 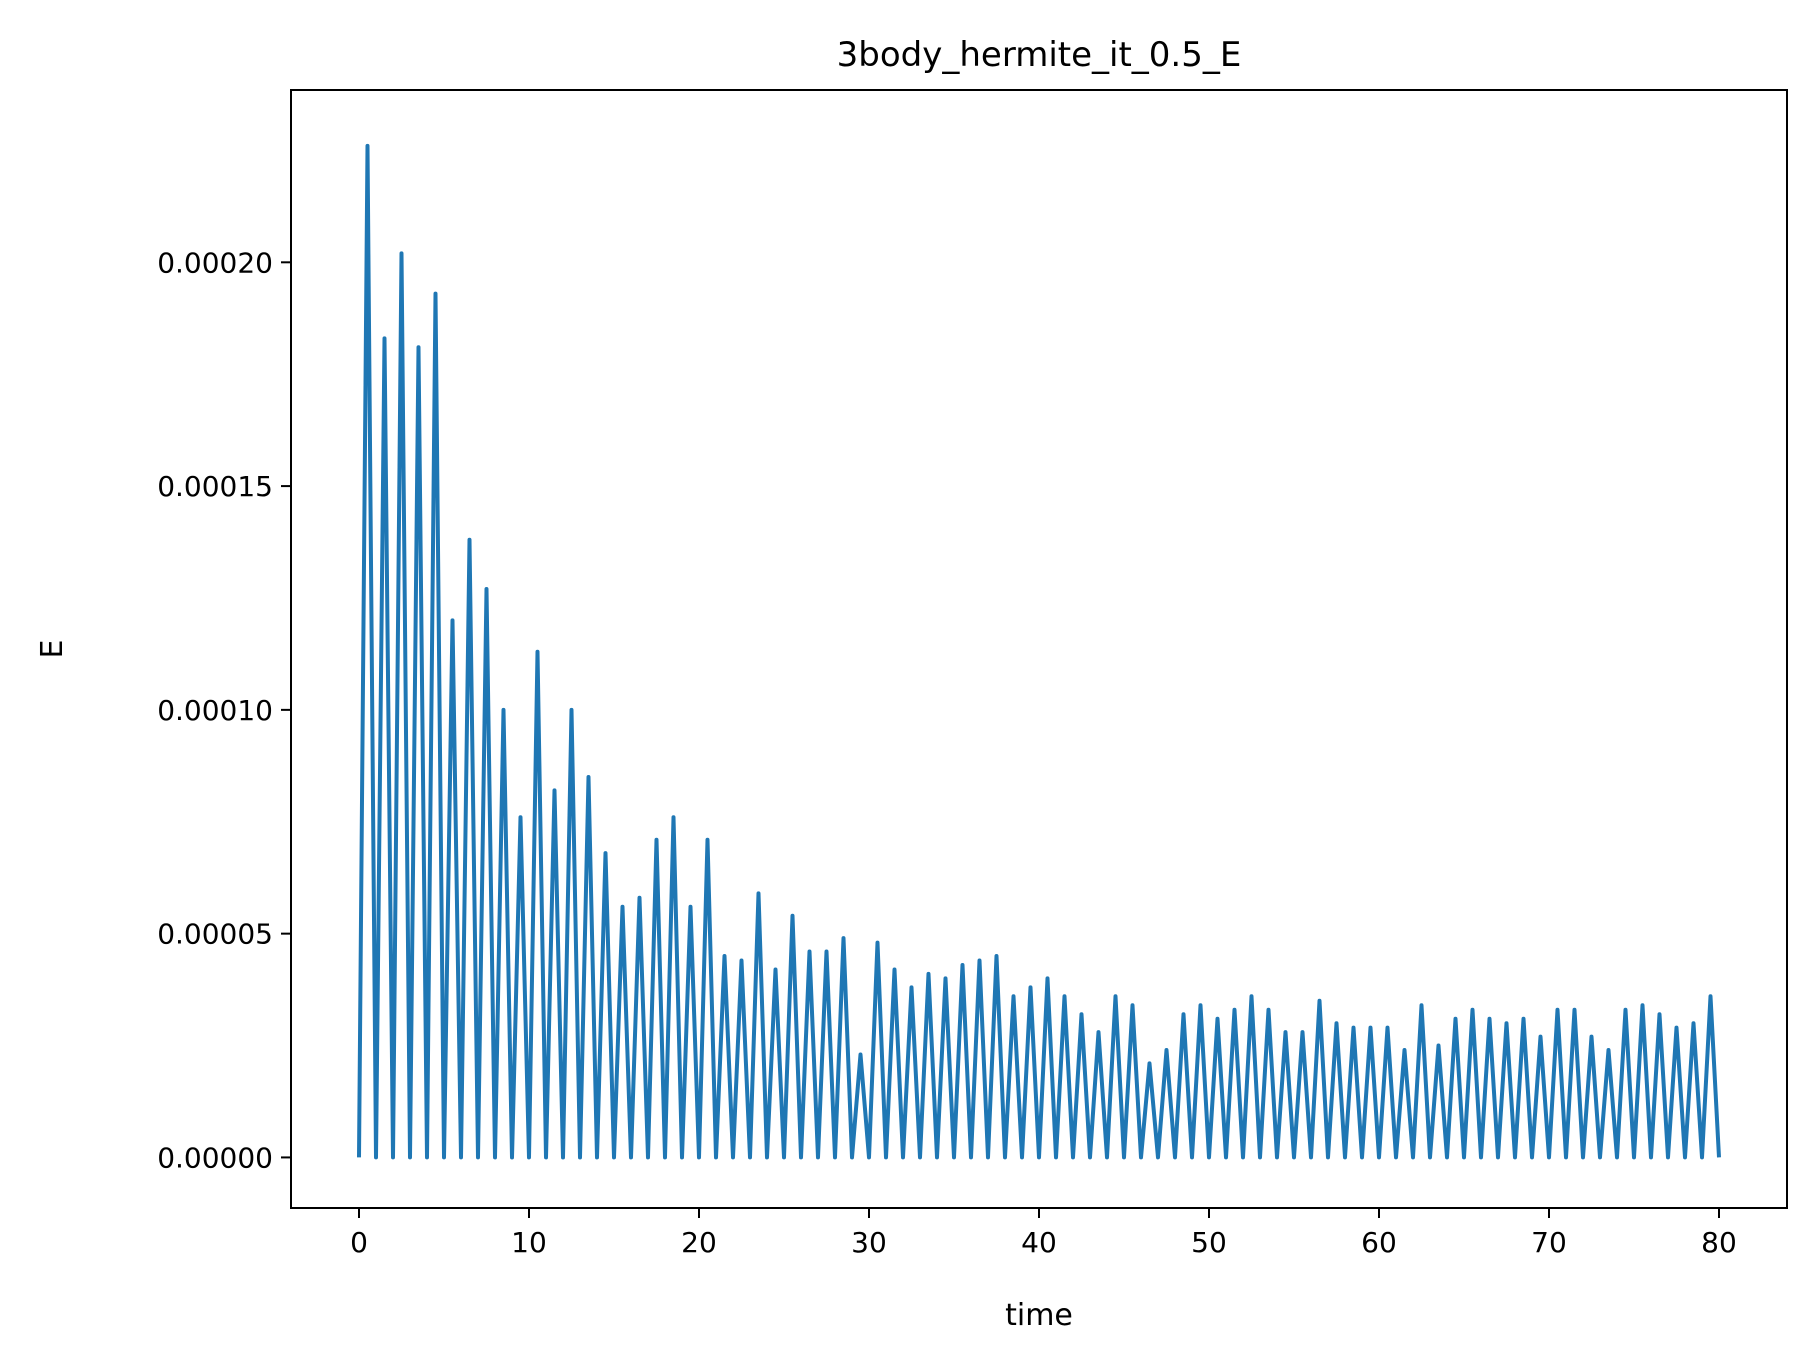 I want to click on x-tick-label: 70, so click(x=1549, y=1242).